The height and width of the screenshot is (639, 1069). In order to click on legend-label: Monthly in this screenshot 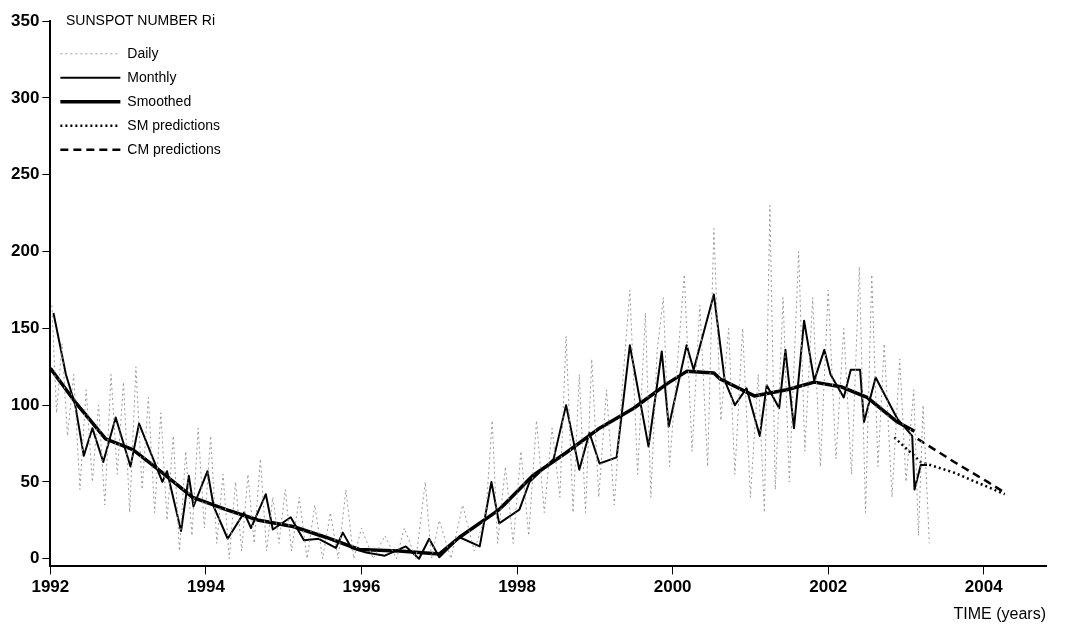, I will do `click(152, 76)`.